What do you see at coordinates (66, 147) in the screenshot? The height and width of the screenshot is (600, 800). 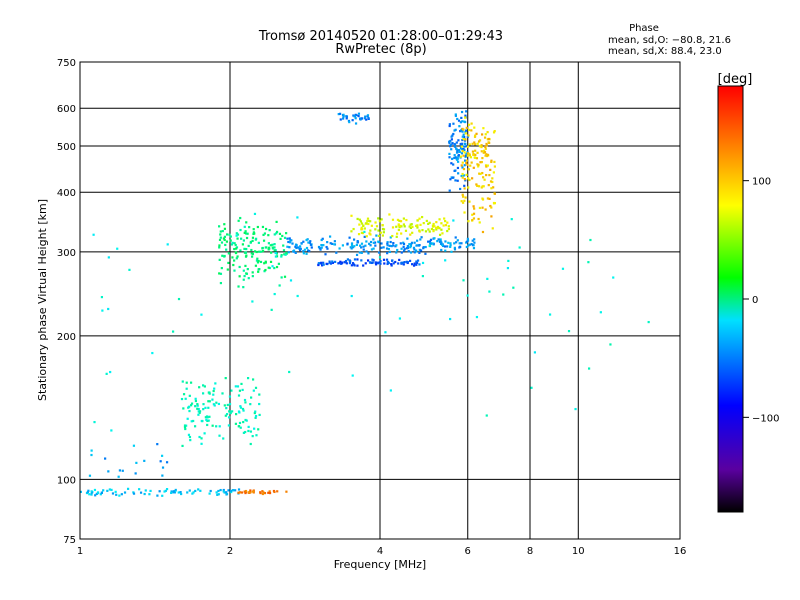 I see `y-tick-label: 500` at bounding box center [66, 147].